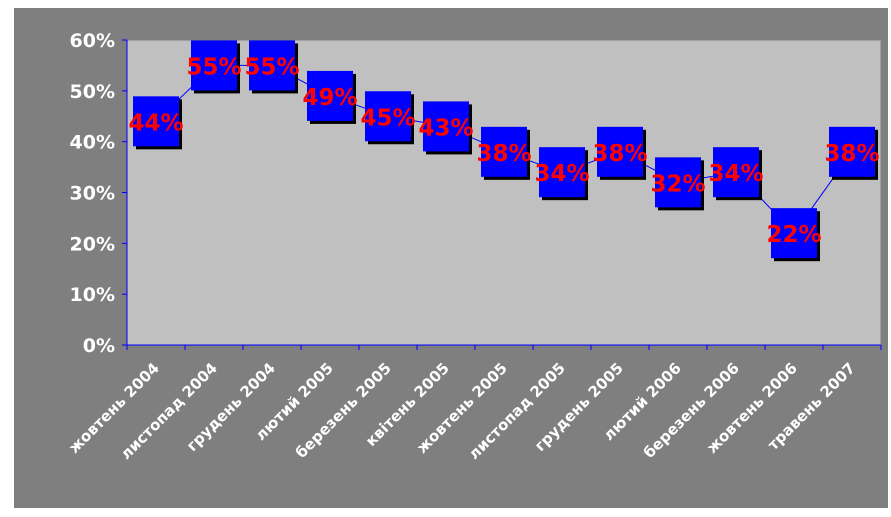  I want to click on y-tick-label: 20%, so click(92, 244).